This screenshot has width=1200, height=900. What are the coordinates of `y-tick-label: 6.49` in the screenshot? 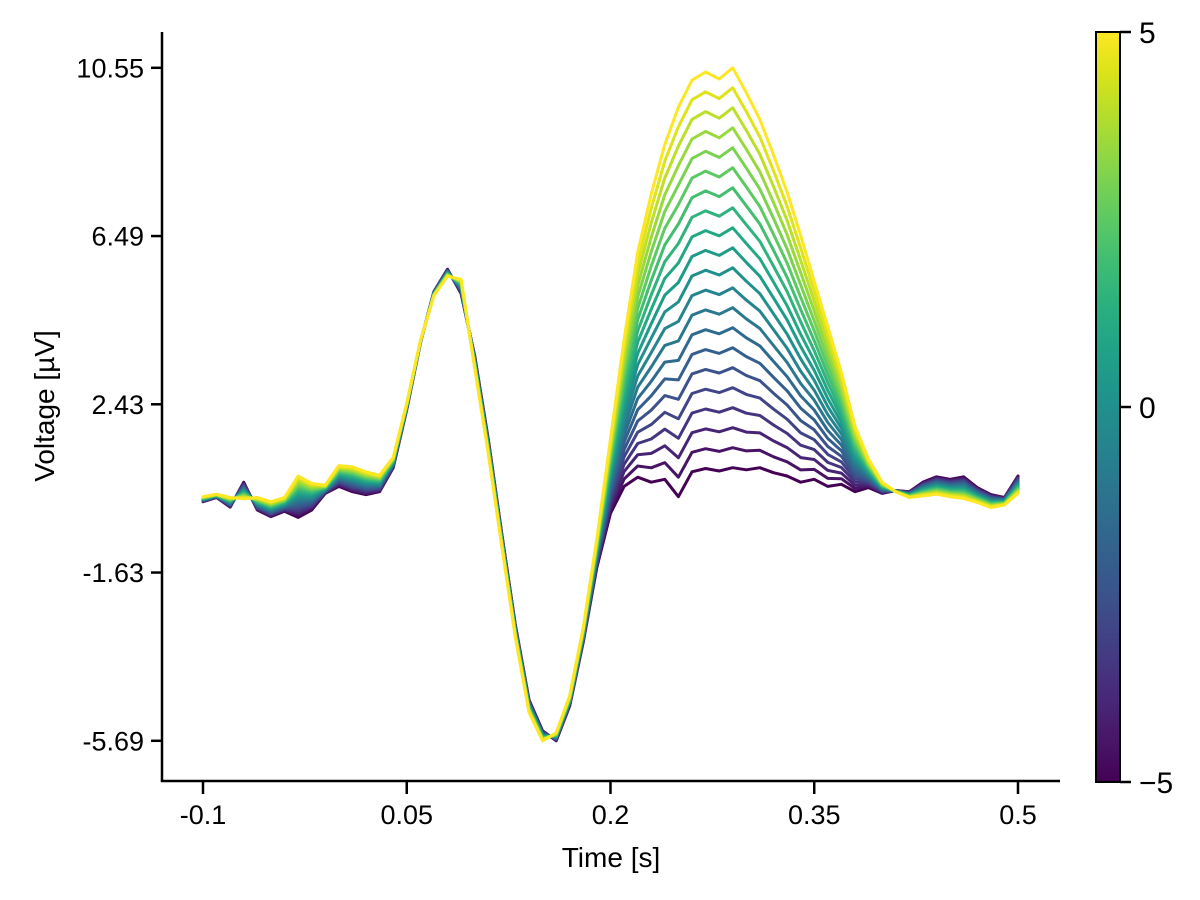 It's located at (117, 237).